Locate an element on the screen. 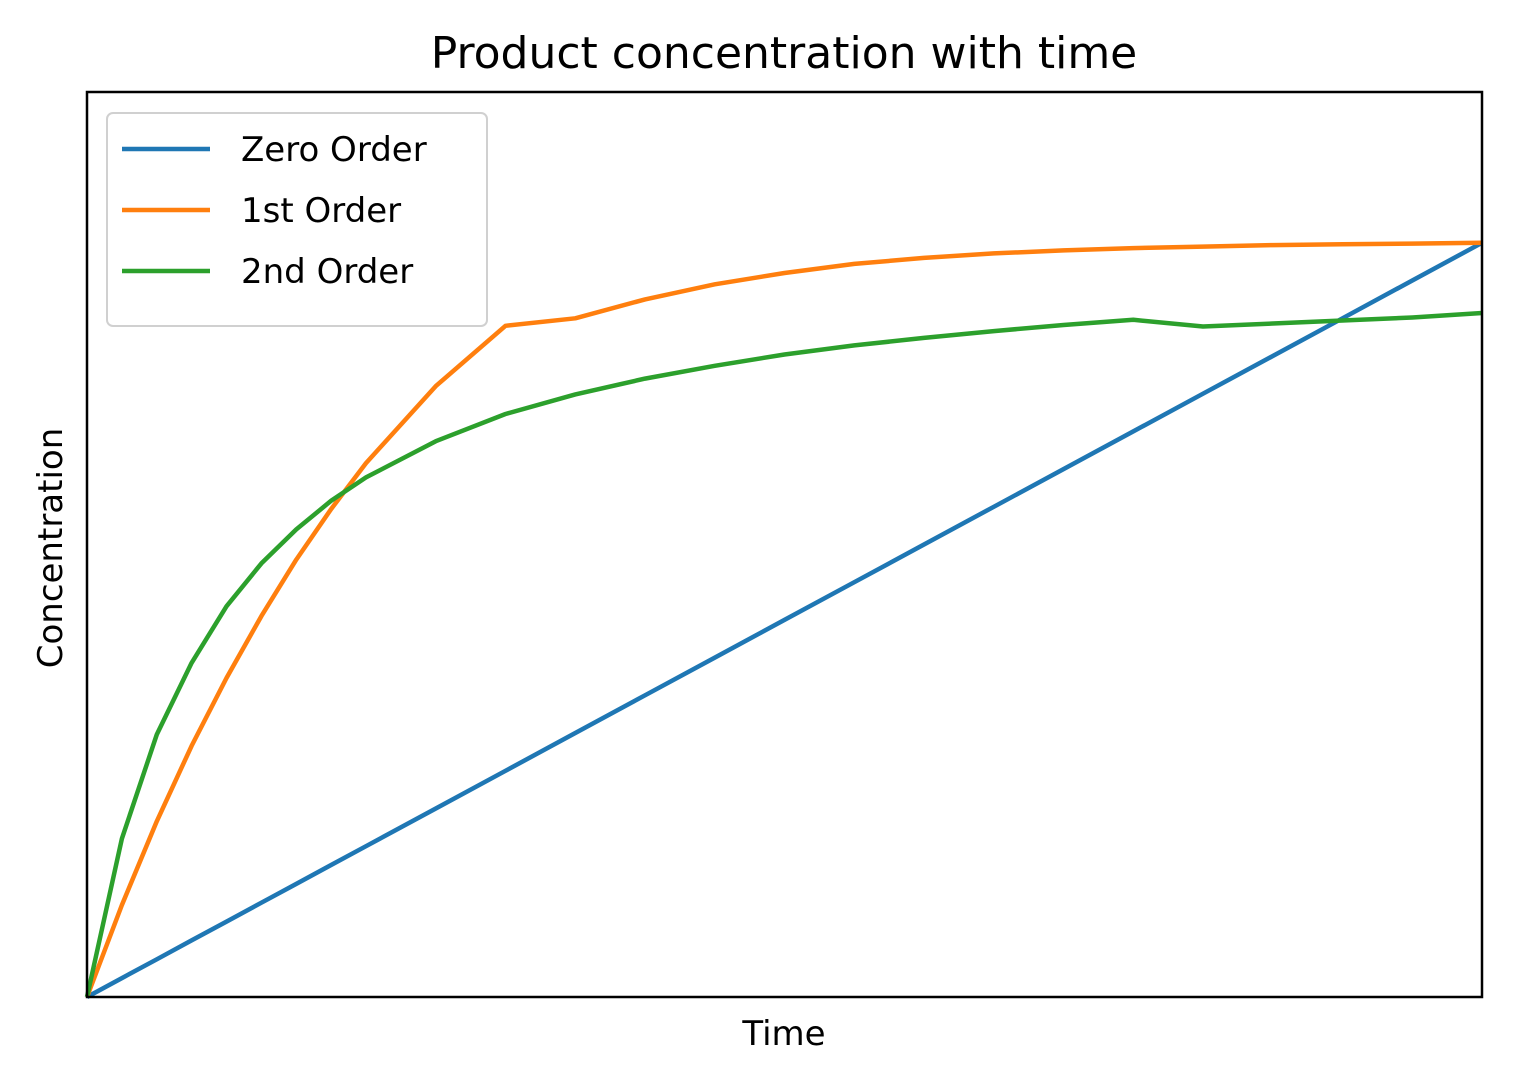  legend: Zero Order 1st Order 2nd Order is located at coordinates (297, 219).